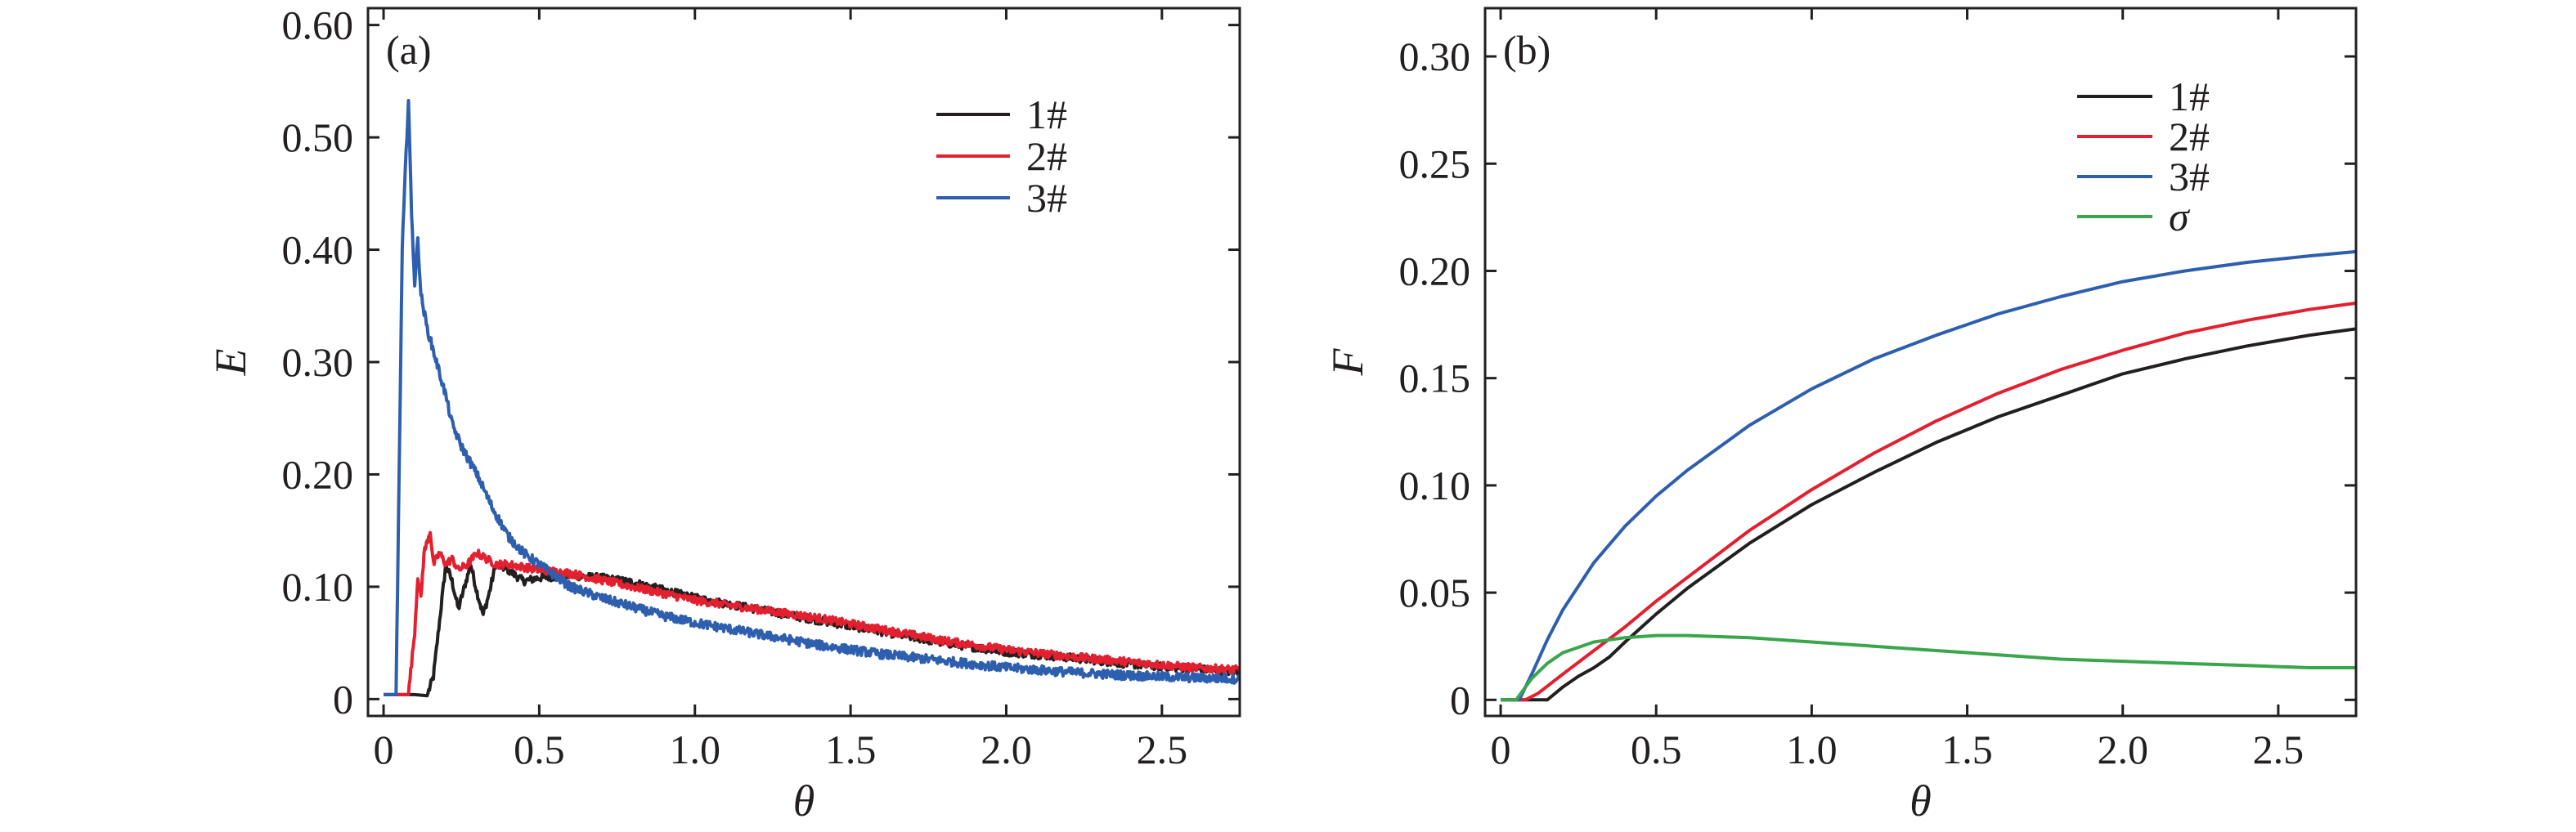 Image resolution: width=2576 pixels, height=832 pixels. Describe the element at coordinates (2180, 216) in the screenshot. I see `panel-b-legend-label-4: σ` at that location.